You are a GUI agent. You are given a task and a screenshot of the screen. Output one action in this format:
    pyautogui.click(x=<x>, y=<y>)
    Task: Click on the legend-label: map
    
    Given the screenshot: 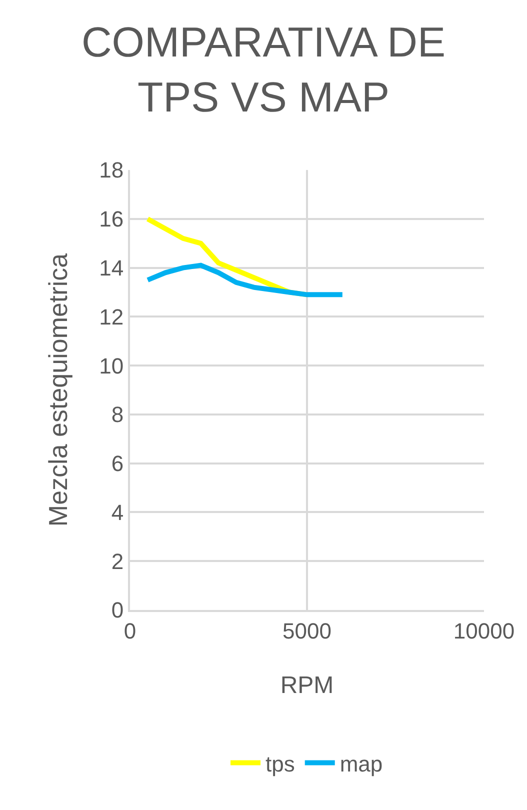 What is the action you would take?
    pyautogui.click(x=361, y=763)
    